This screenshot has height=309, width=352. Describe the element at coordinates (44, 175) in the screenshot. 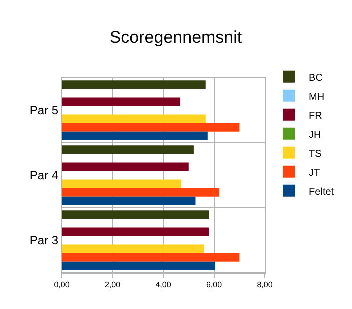

I see `y-tick-label: Par 4` at that location.